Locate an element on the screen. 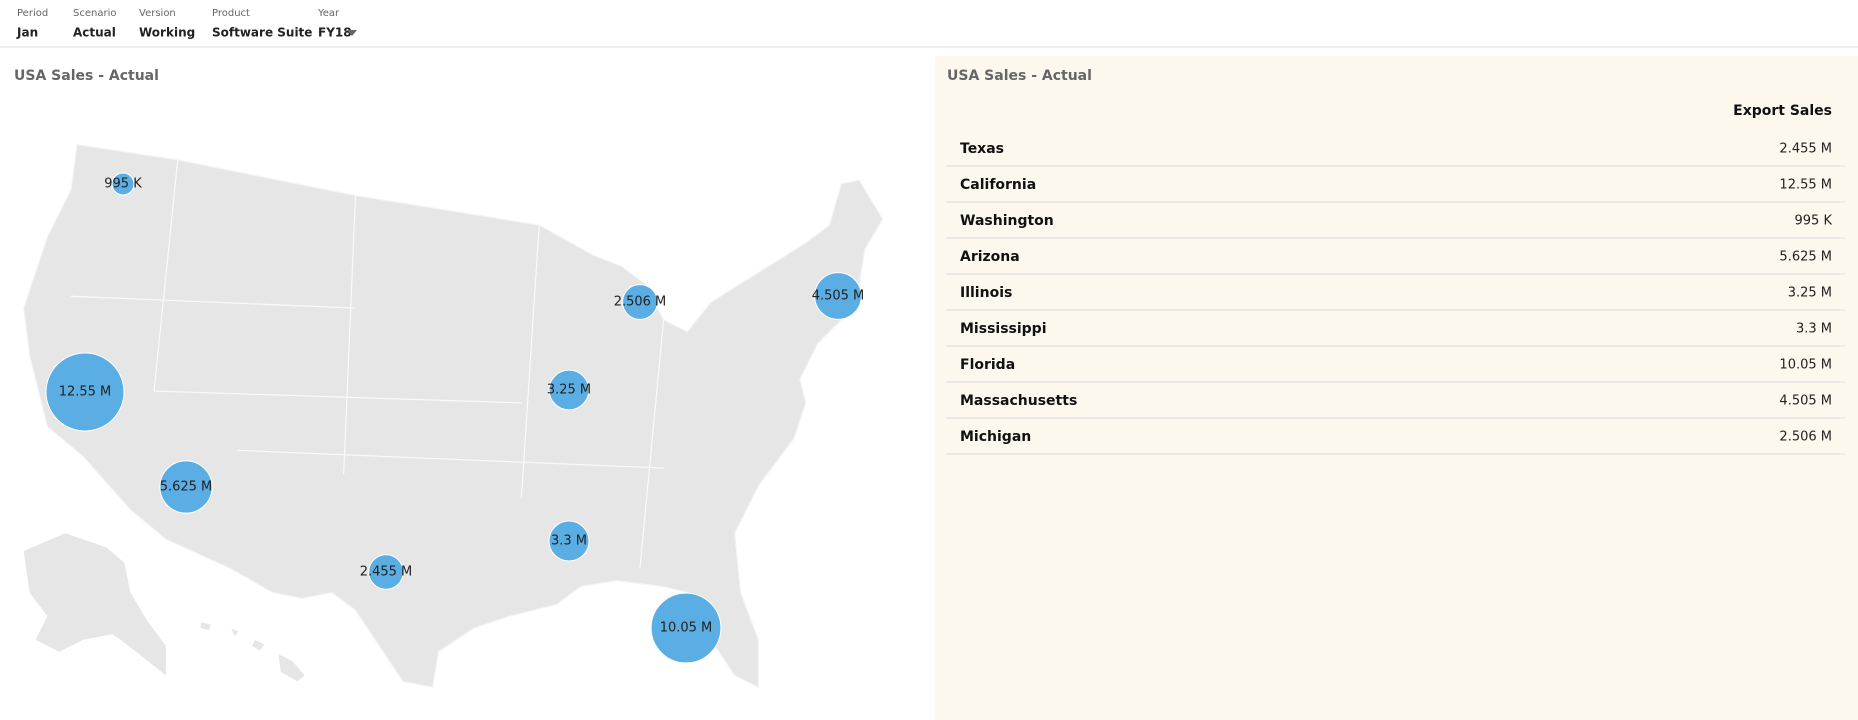 The height and width of the screenshot is (720, 1858). state-name: Washington is located at coordinates (1007, 221).